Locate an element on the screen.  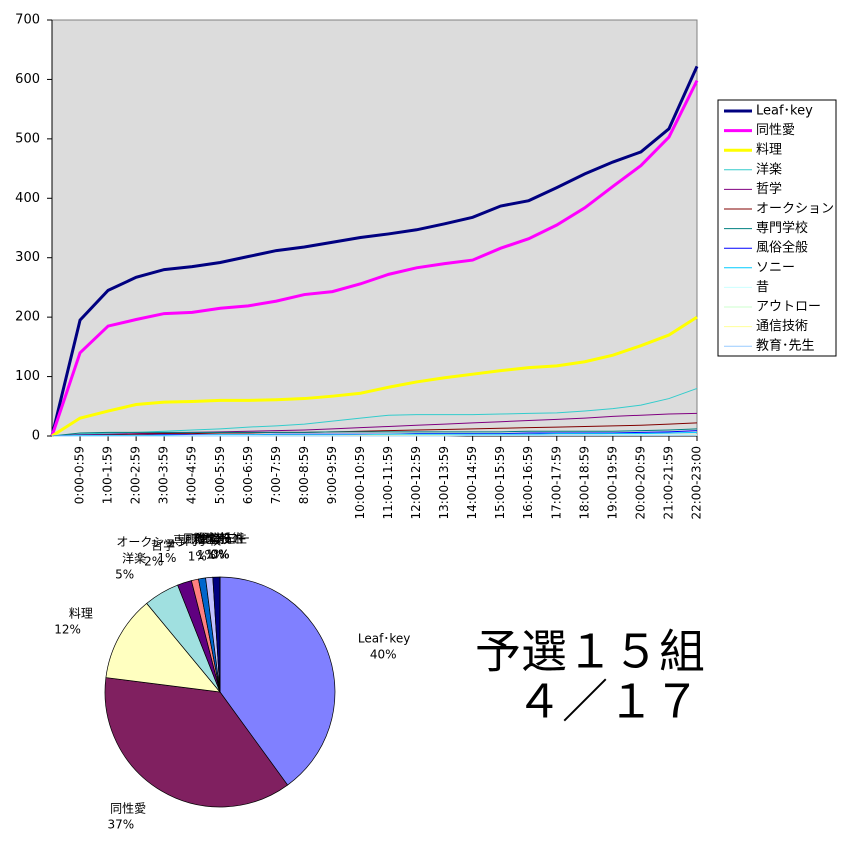
pie-label-value: 12% is located at coordinates (67, 630).